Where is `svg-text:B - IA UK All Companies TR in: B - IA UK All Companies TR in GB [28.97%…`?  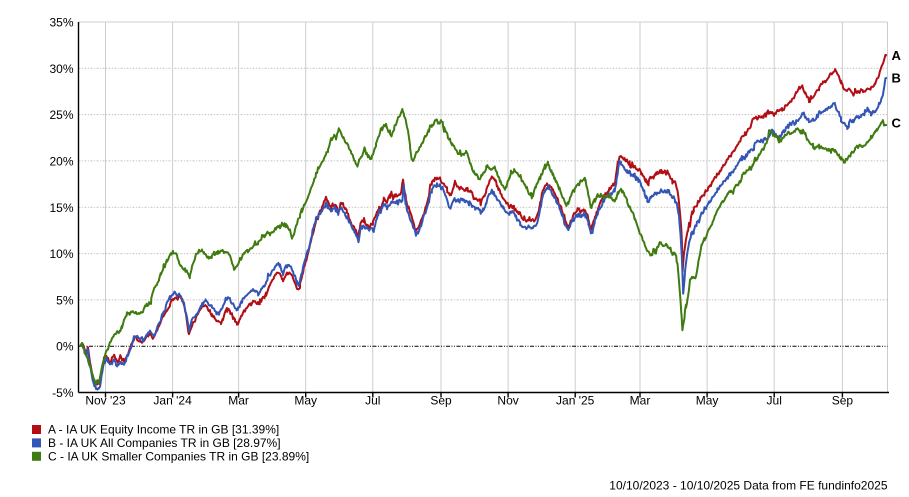
svg-text:B - IA UK All Companies TR in: B - IA UK All Companies TR in GB [28.97%… is located at coordinates (164, 443).